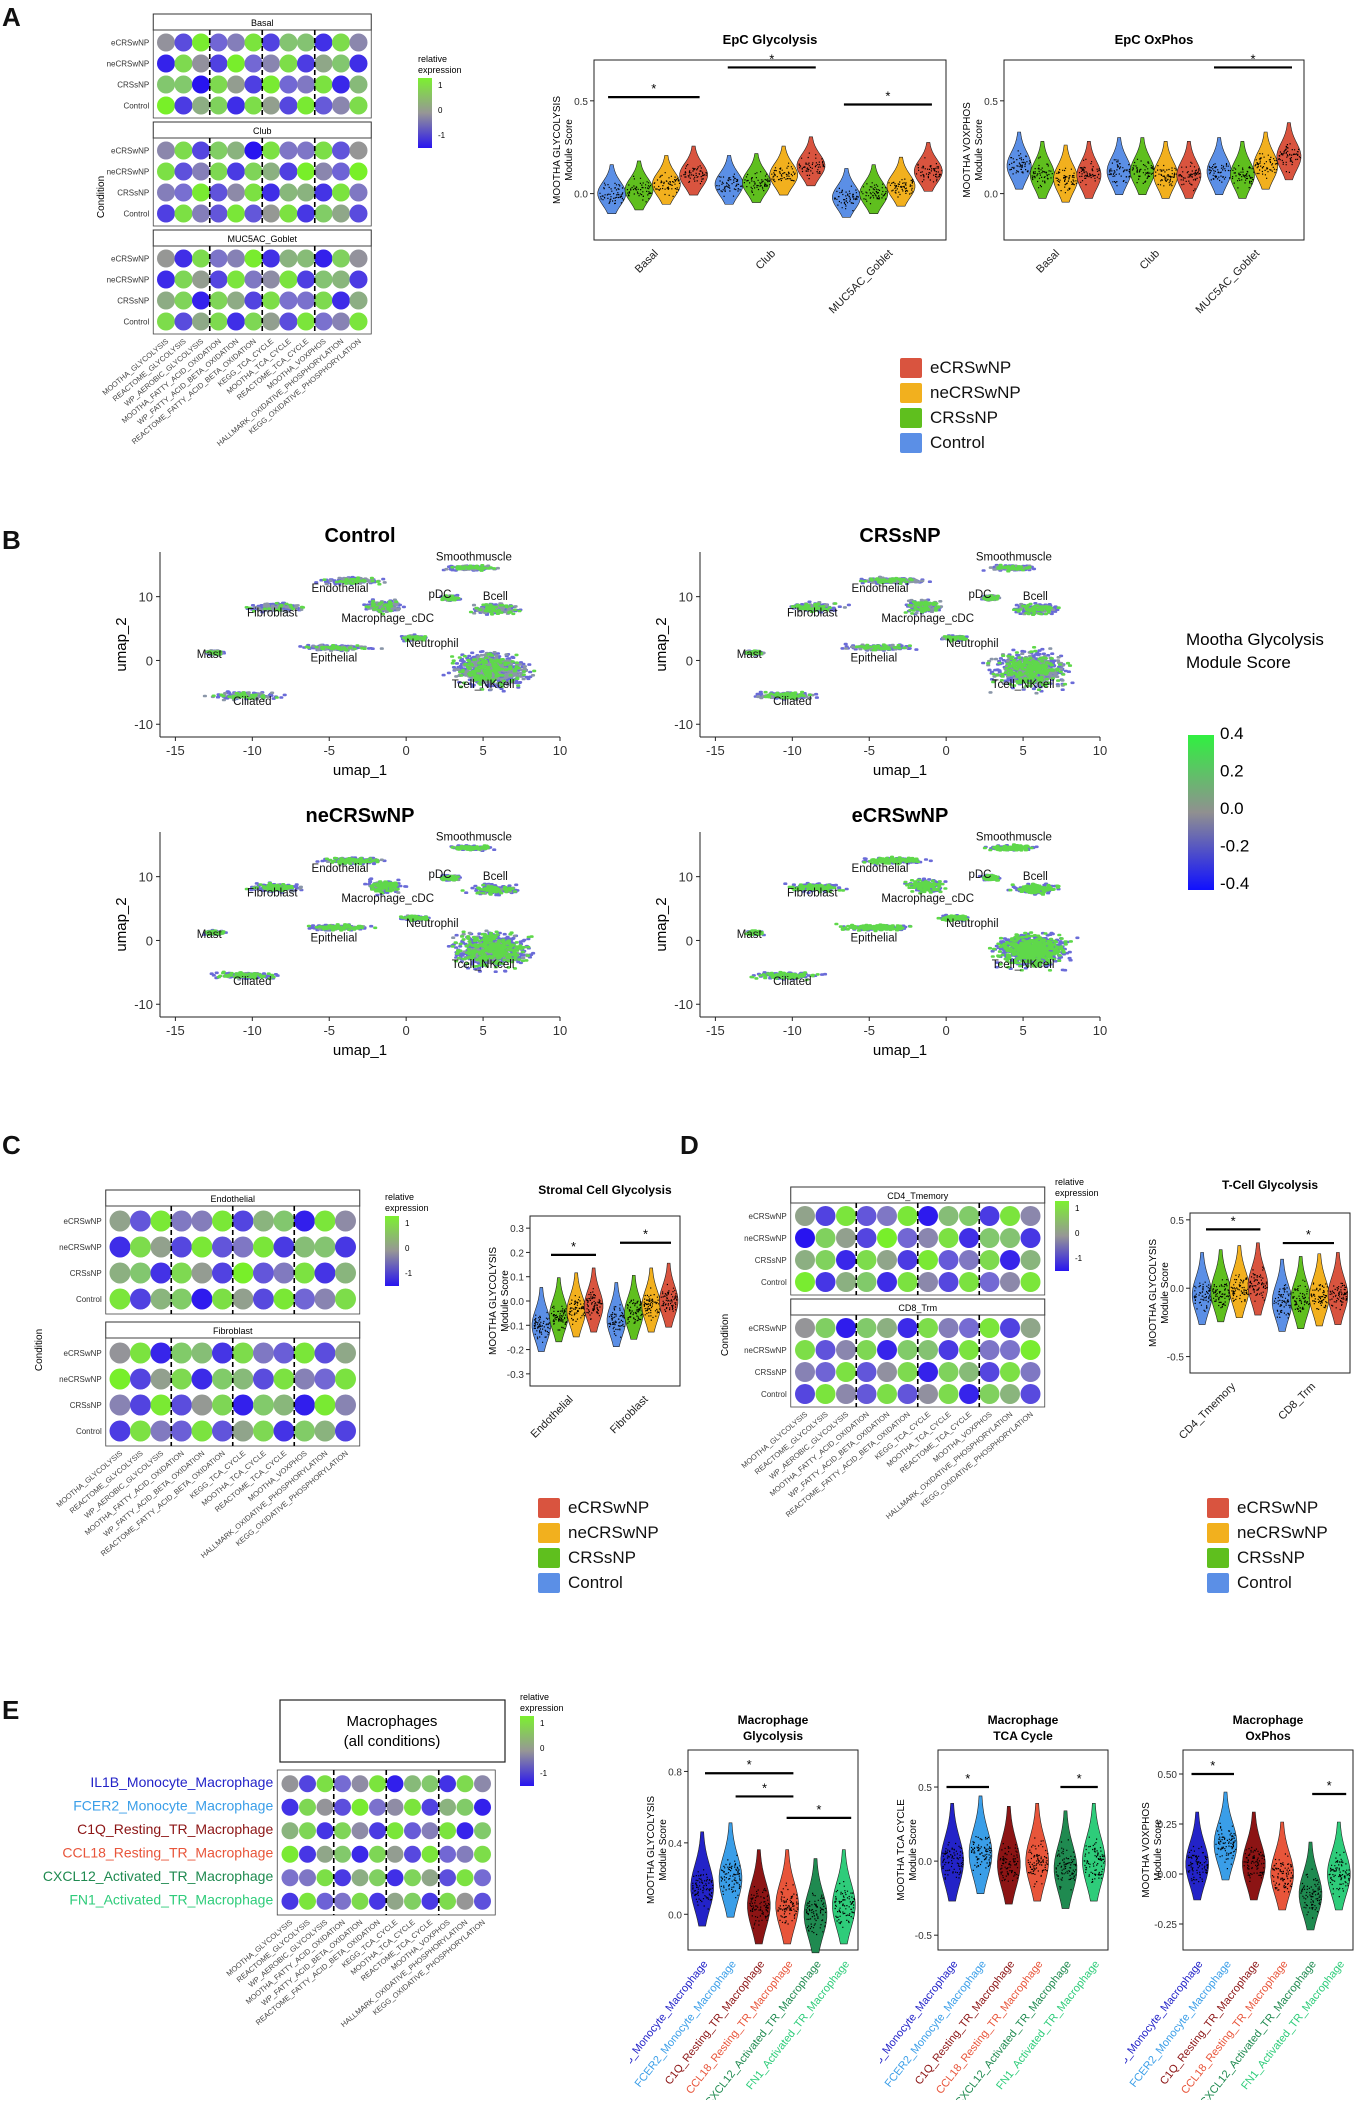 The width and height of the screenshot is (1366, 2101). Describe the element at coordinates (1297, 1402) in the screenshot. I see `x-tick-label: CD8_Trm` at that location.